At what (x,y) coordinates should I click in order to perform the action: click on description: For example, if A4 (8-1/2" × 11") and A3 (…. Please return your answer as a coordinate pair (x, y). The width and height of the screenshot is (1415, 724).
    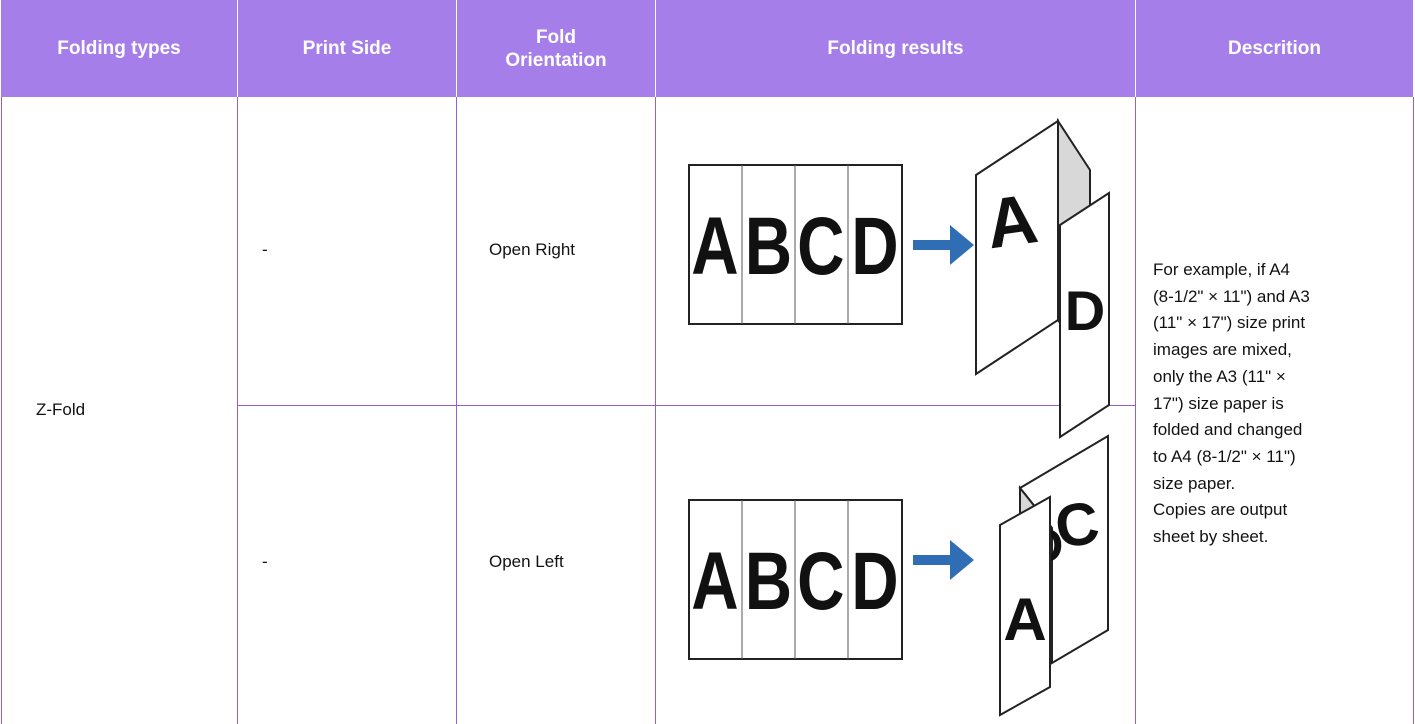
    Looking at the image, I should click on (1231, 404).